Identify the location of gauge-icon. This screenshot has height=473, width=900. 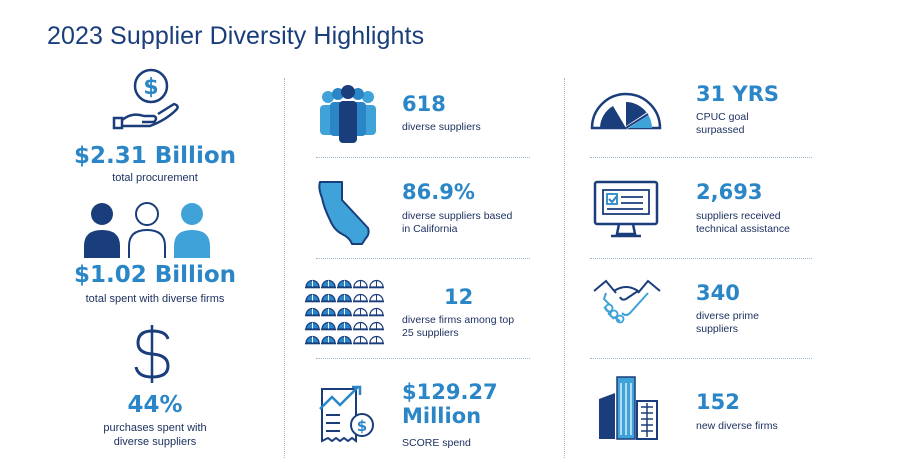
(626, 111).